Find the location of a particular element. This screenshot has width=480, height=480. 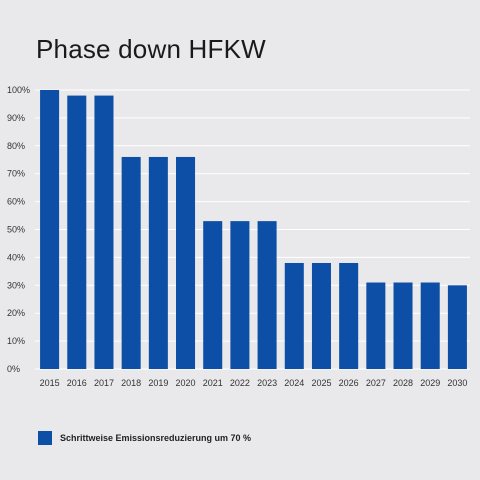

x-tick-label: 2024 is located at coordinates (294, 383).